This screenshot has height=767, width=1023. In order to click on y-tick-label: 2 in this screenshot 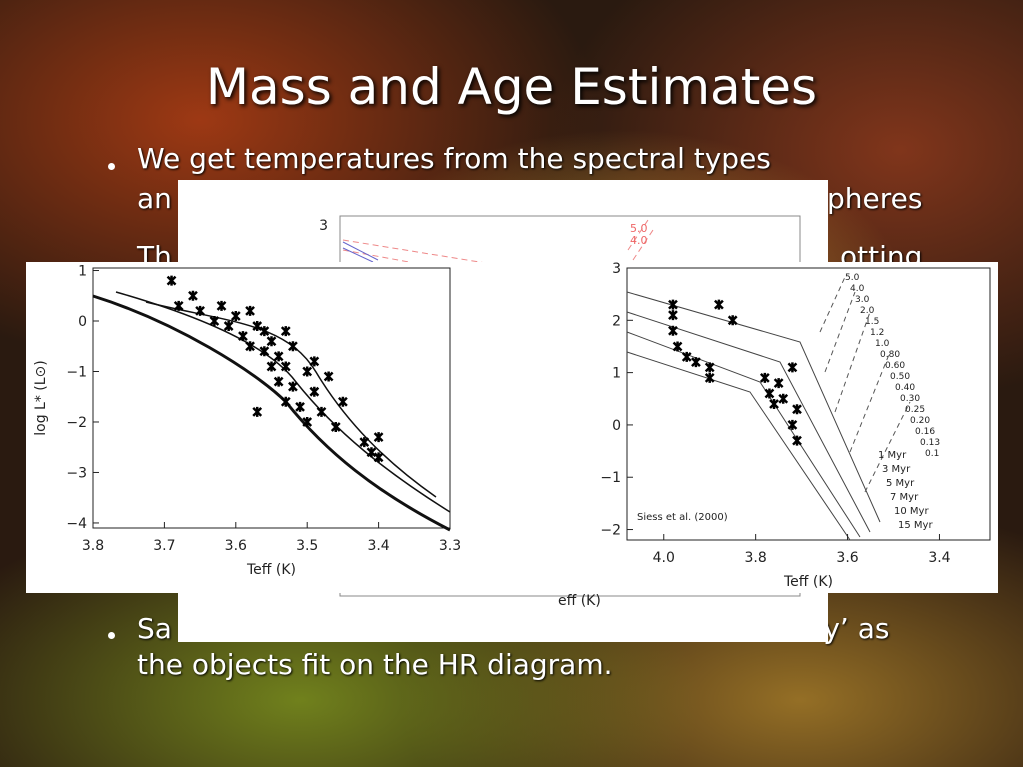, I will do `click(616, 321)`.